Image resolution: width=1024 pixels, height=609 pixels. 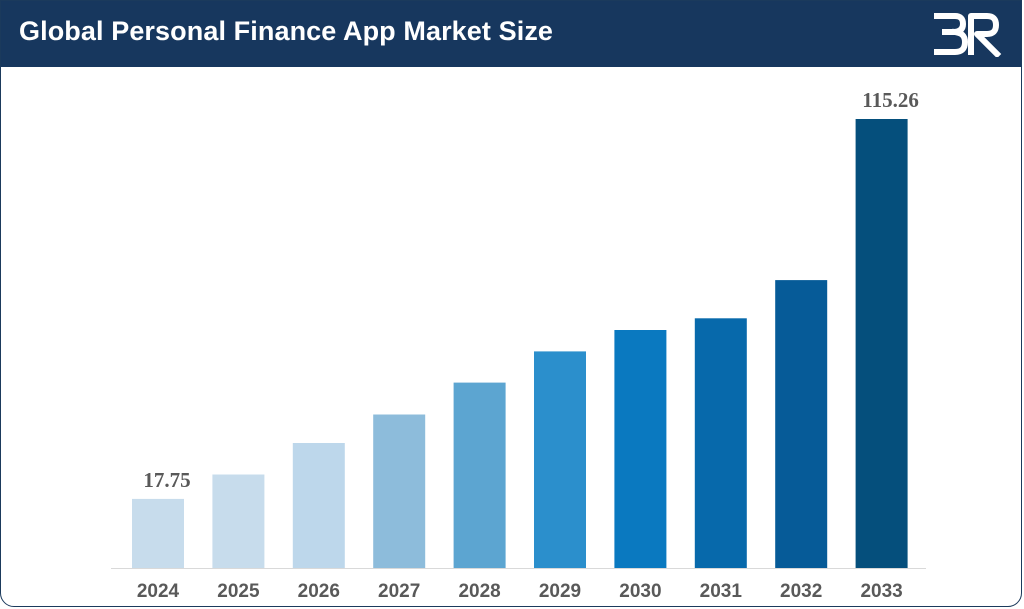 I want to click on page-title: Global Personal Finance App Market Size, so click(x=286, y=31).